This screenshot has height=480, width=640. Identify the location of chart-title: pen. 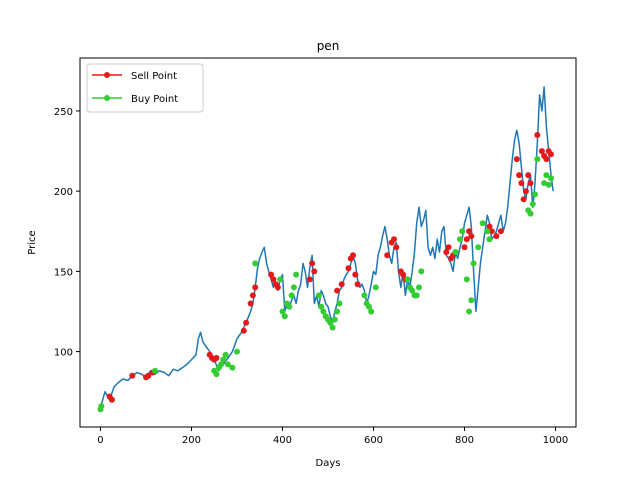
(328, 46).